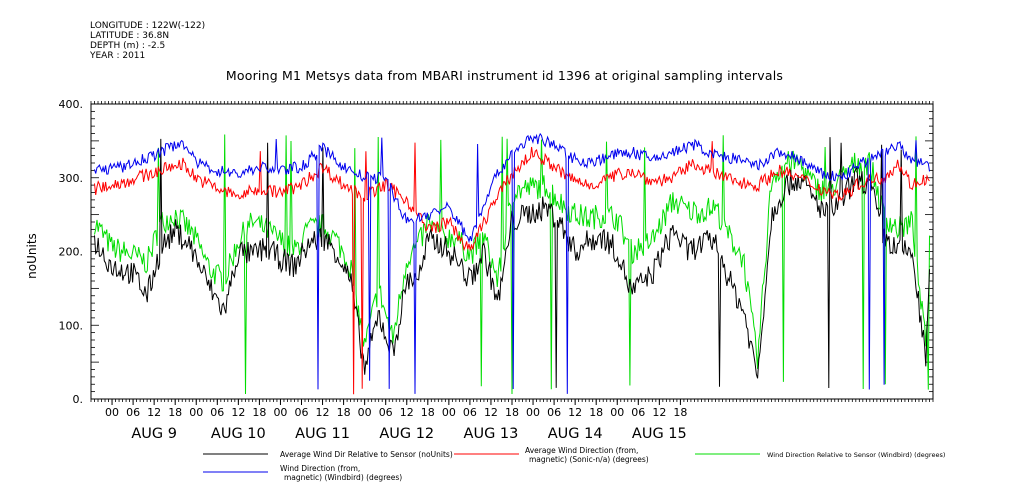  Describe the element at coordinates (71, 252) in the screenshot. I see `y-tick-label: 200.` at that location.